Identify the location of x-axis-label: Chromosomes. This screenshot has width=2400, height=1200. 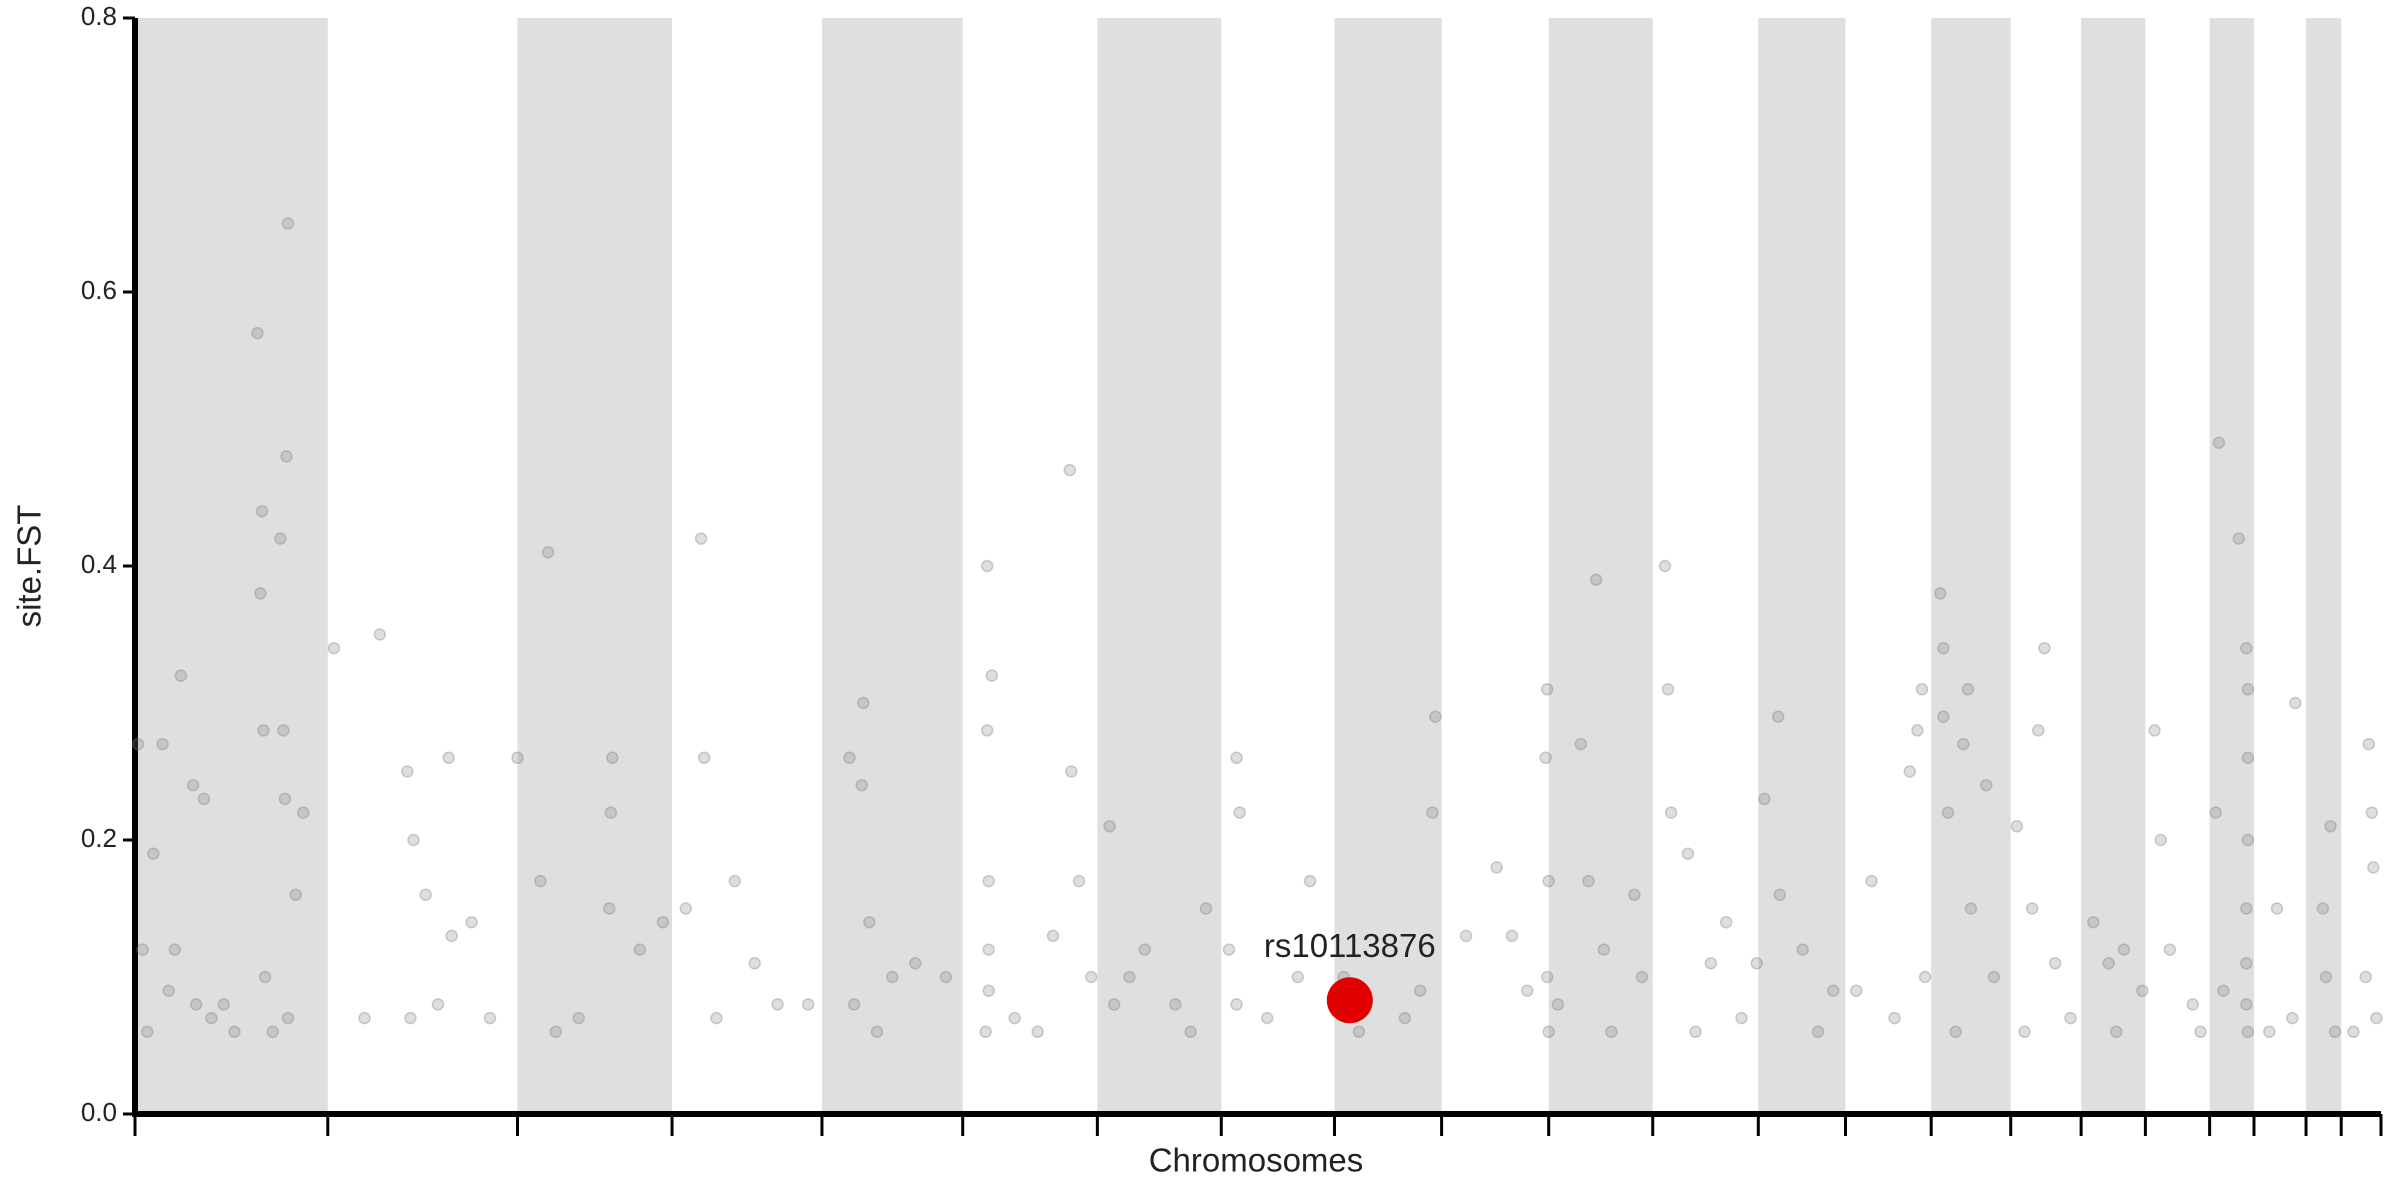
(1256, 1160).